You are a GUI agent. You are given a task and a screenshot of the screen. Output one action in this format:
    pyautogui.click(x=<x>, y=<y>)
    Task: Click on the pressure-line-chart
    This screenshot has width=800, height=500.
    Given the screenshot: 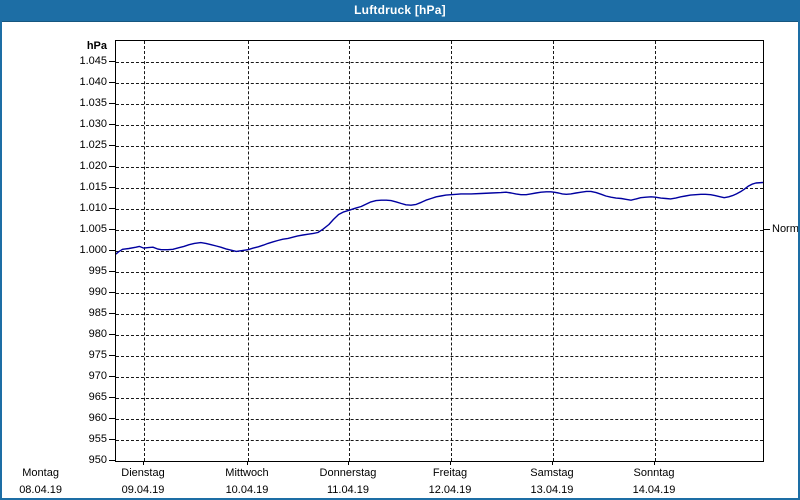 What is the action you would take?
    pyautogui.click(x=439, y=218)
    